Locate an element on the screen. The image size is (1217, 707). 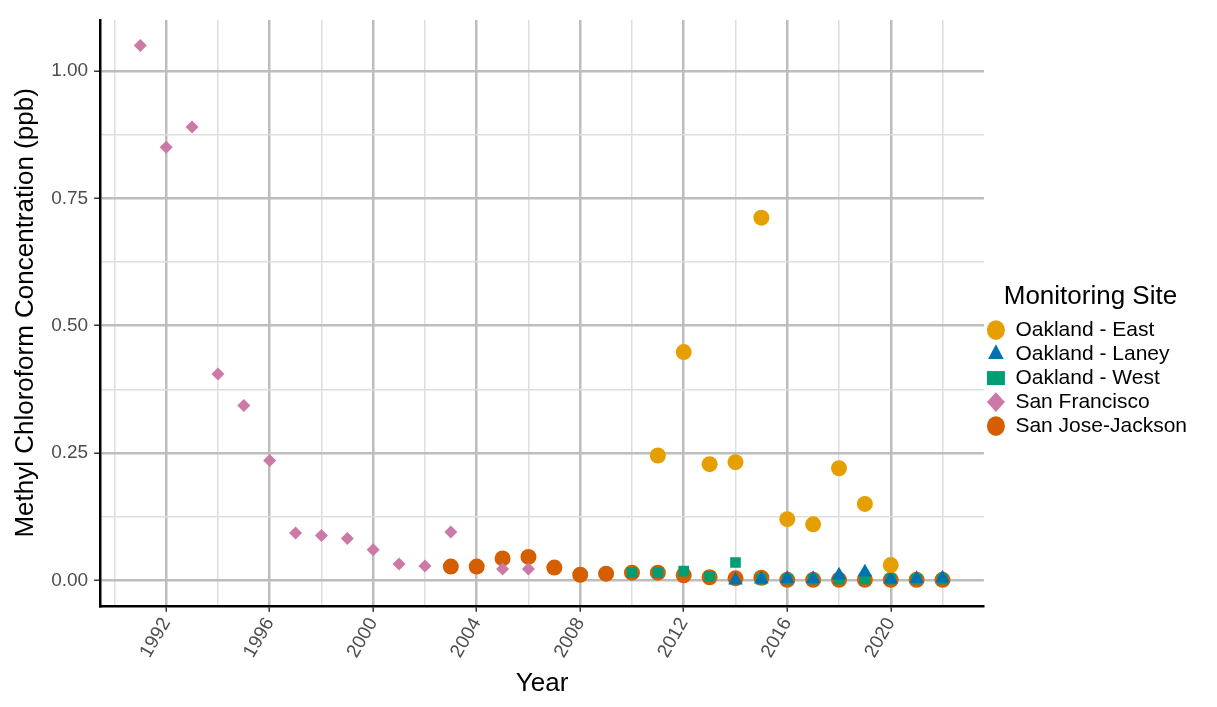
legend-title: Monitoring Site is located at coordinates (1090, 294).